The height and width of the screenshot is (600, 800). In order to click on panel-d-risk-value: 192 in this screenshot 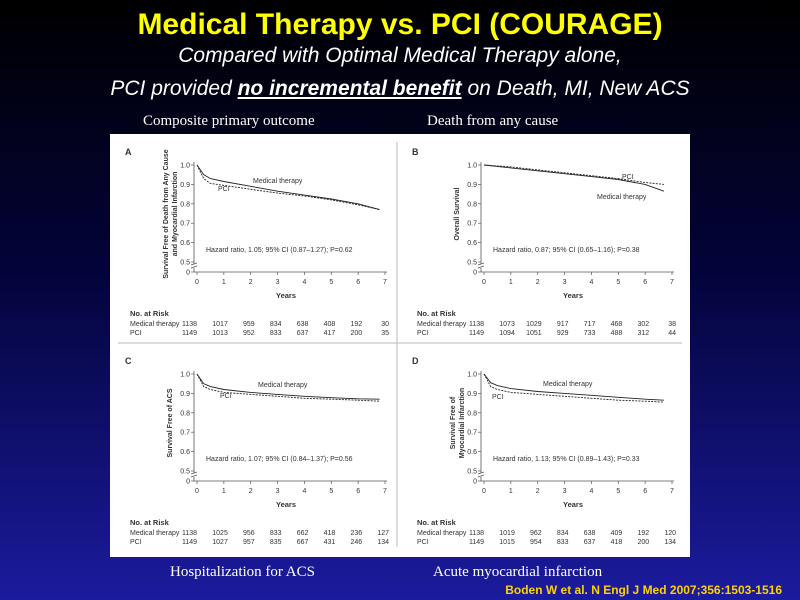, I will do `click(643, 533)`.